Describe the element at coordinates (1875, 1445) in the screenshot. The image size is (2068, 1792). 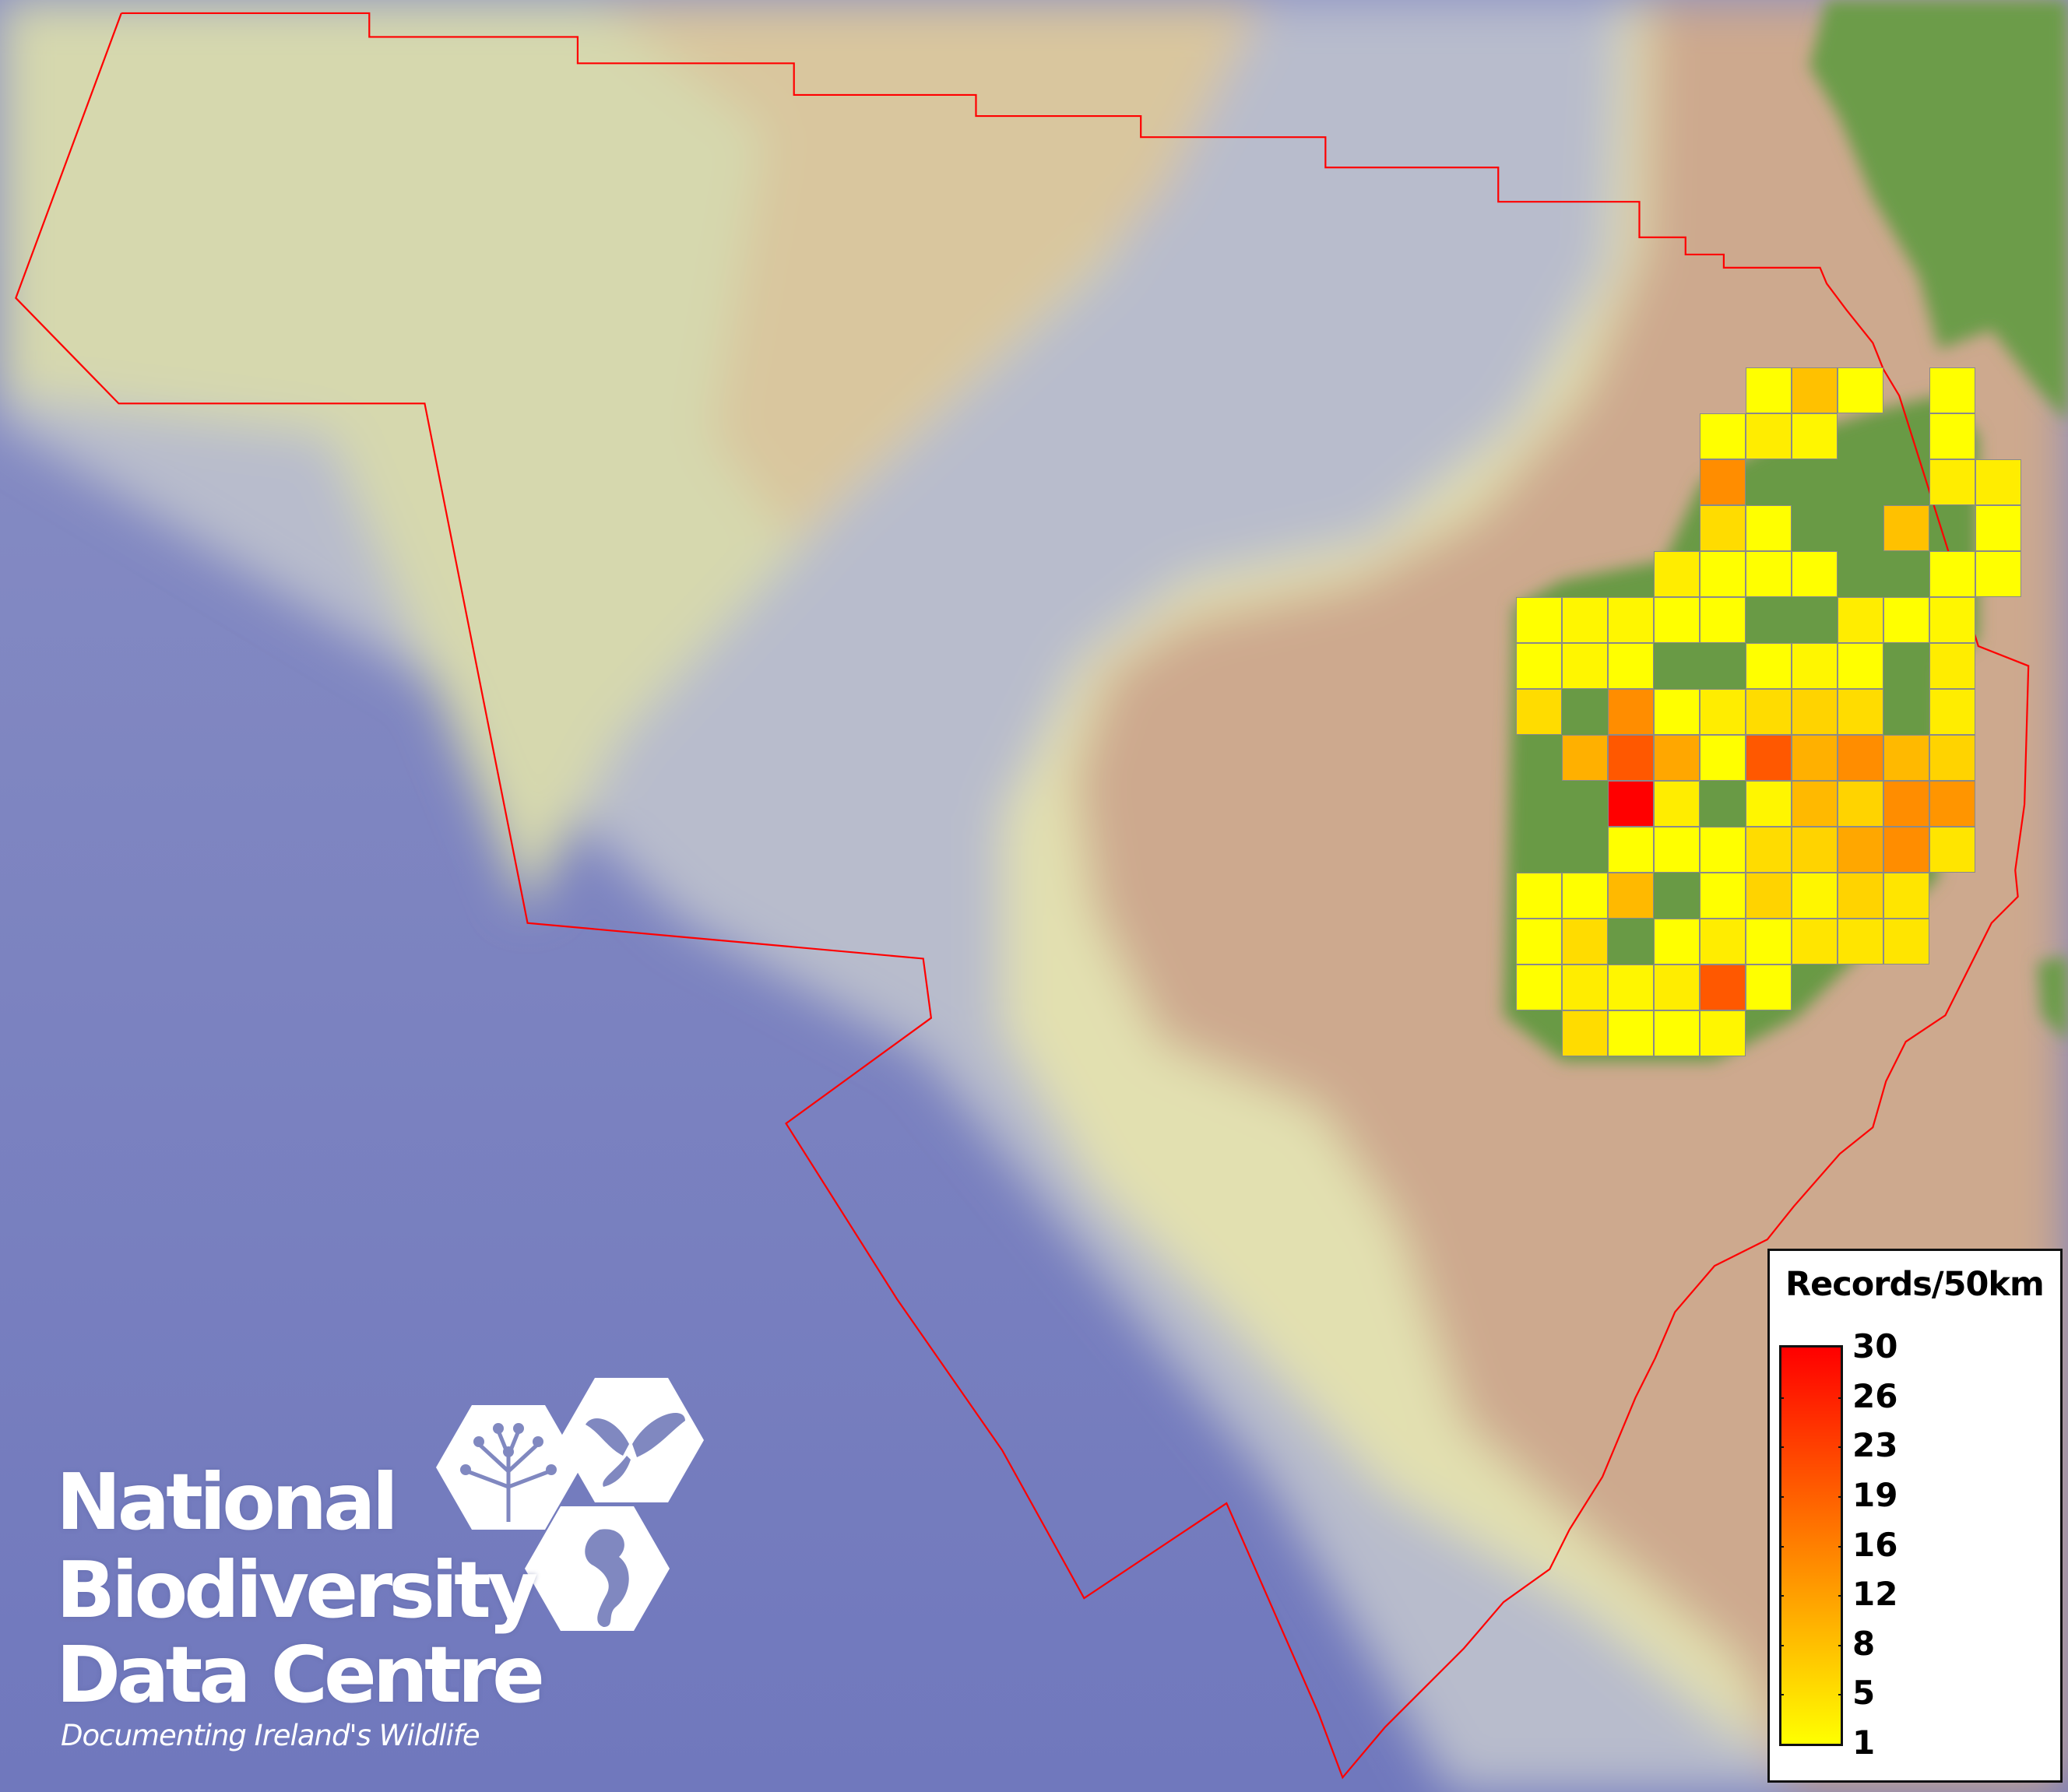
I see `legend-tick-label: 23` at that location.